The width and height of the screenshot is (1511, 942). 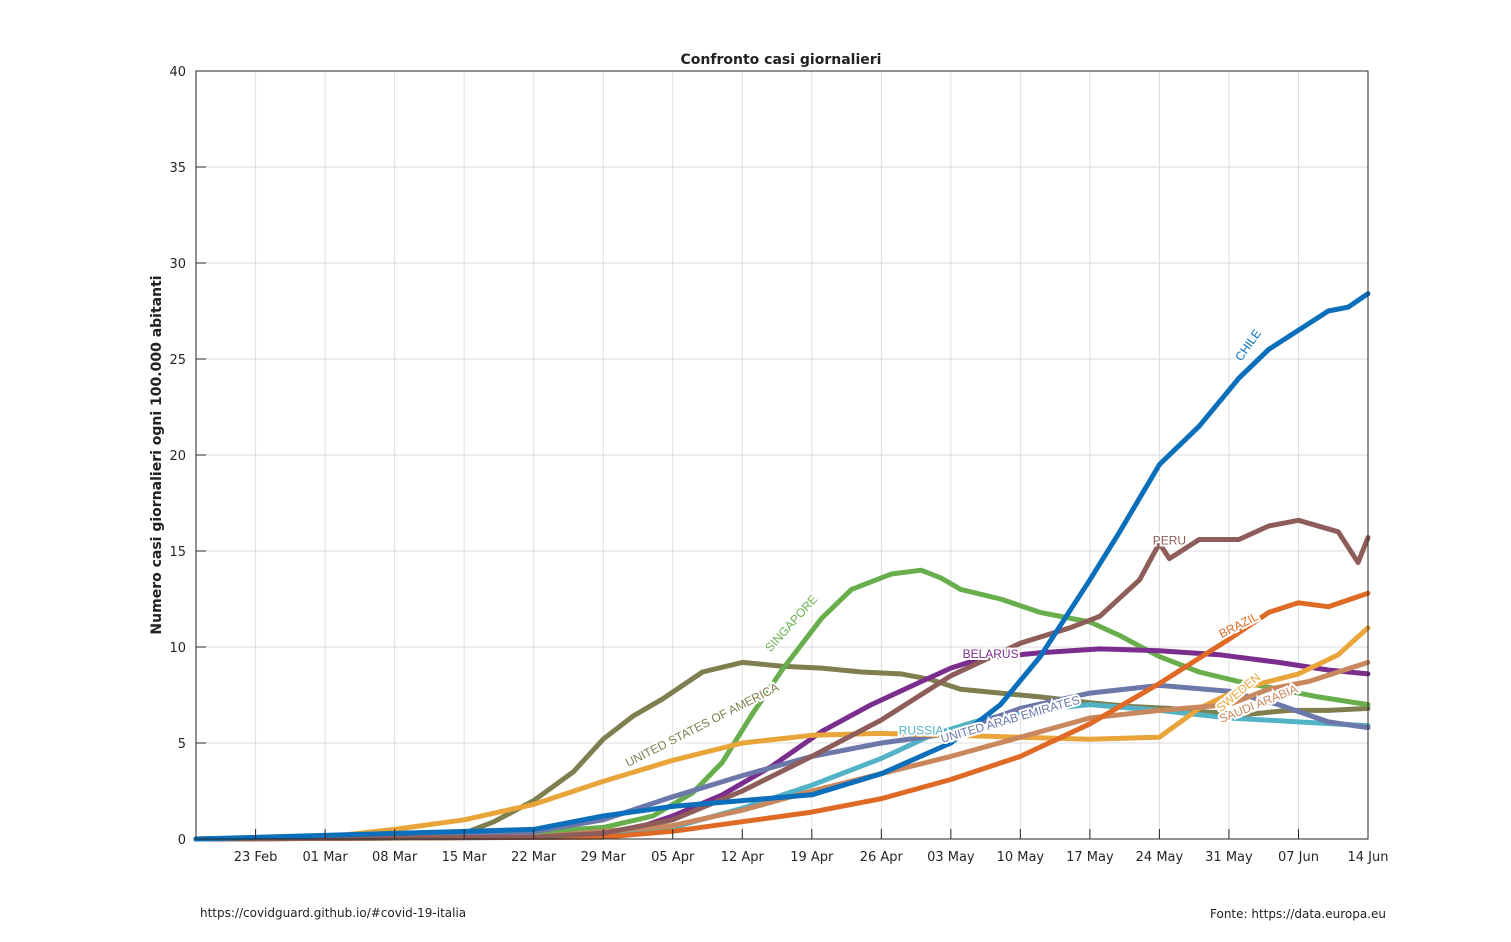 I want to click on x-tick-label: 19 Apr, so click(x=812, y=857).